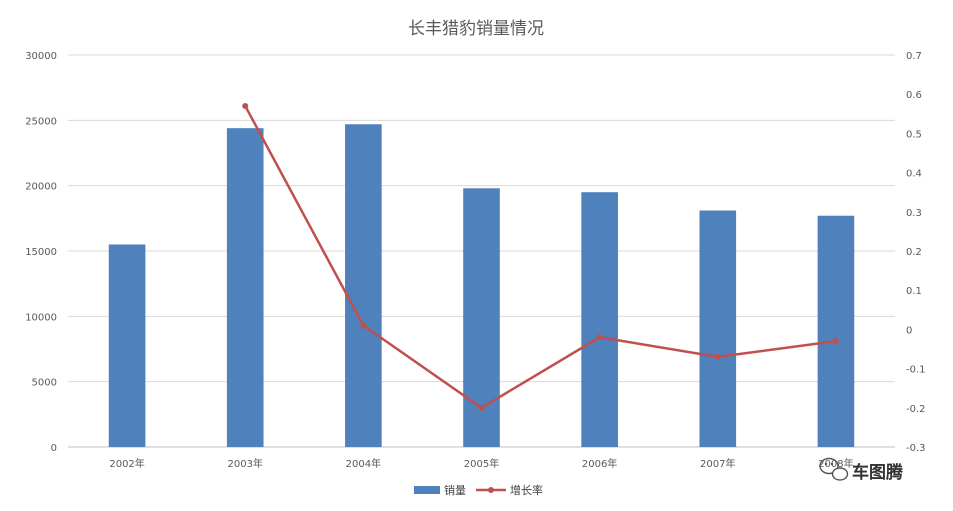 The width and height of the screenshot is (953, 511). What do you see at coordinates (427, 490) in the screenshot?
I see `legend-swatch-bar` at bounding box center [427, 490].